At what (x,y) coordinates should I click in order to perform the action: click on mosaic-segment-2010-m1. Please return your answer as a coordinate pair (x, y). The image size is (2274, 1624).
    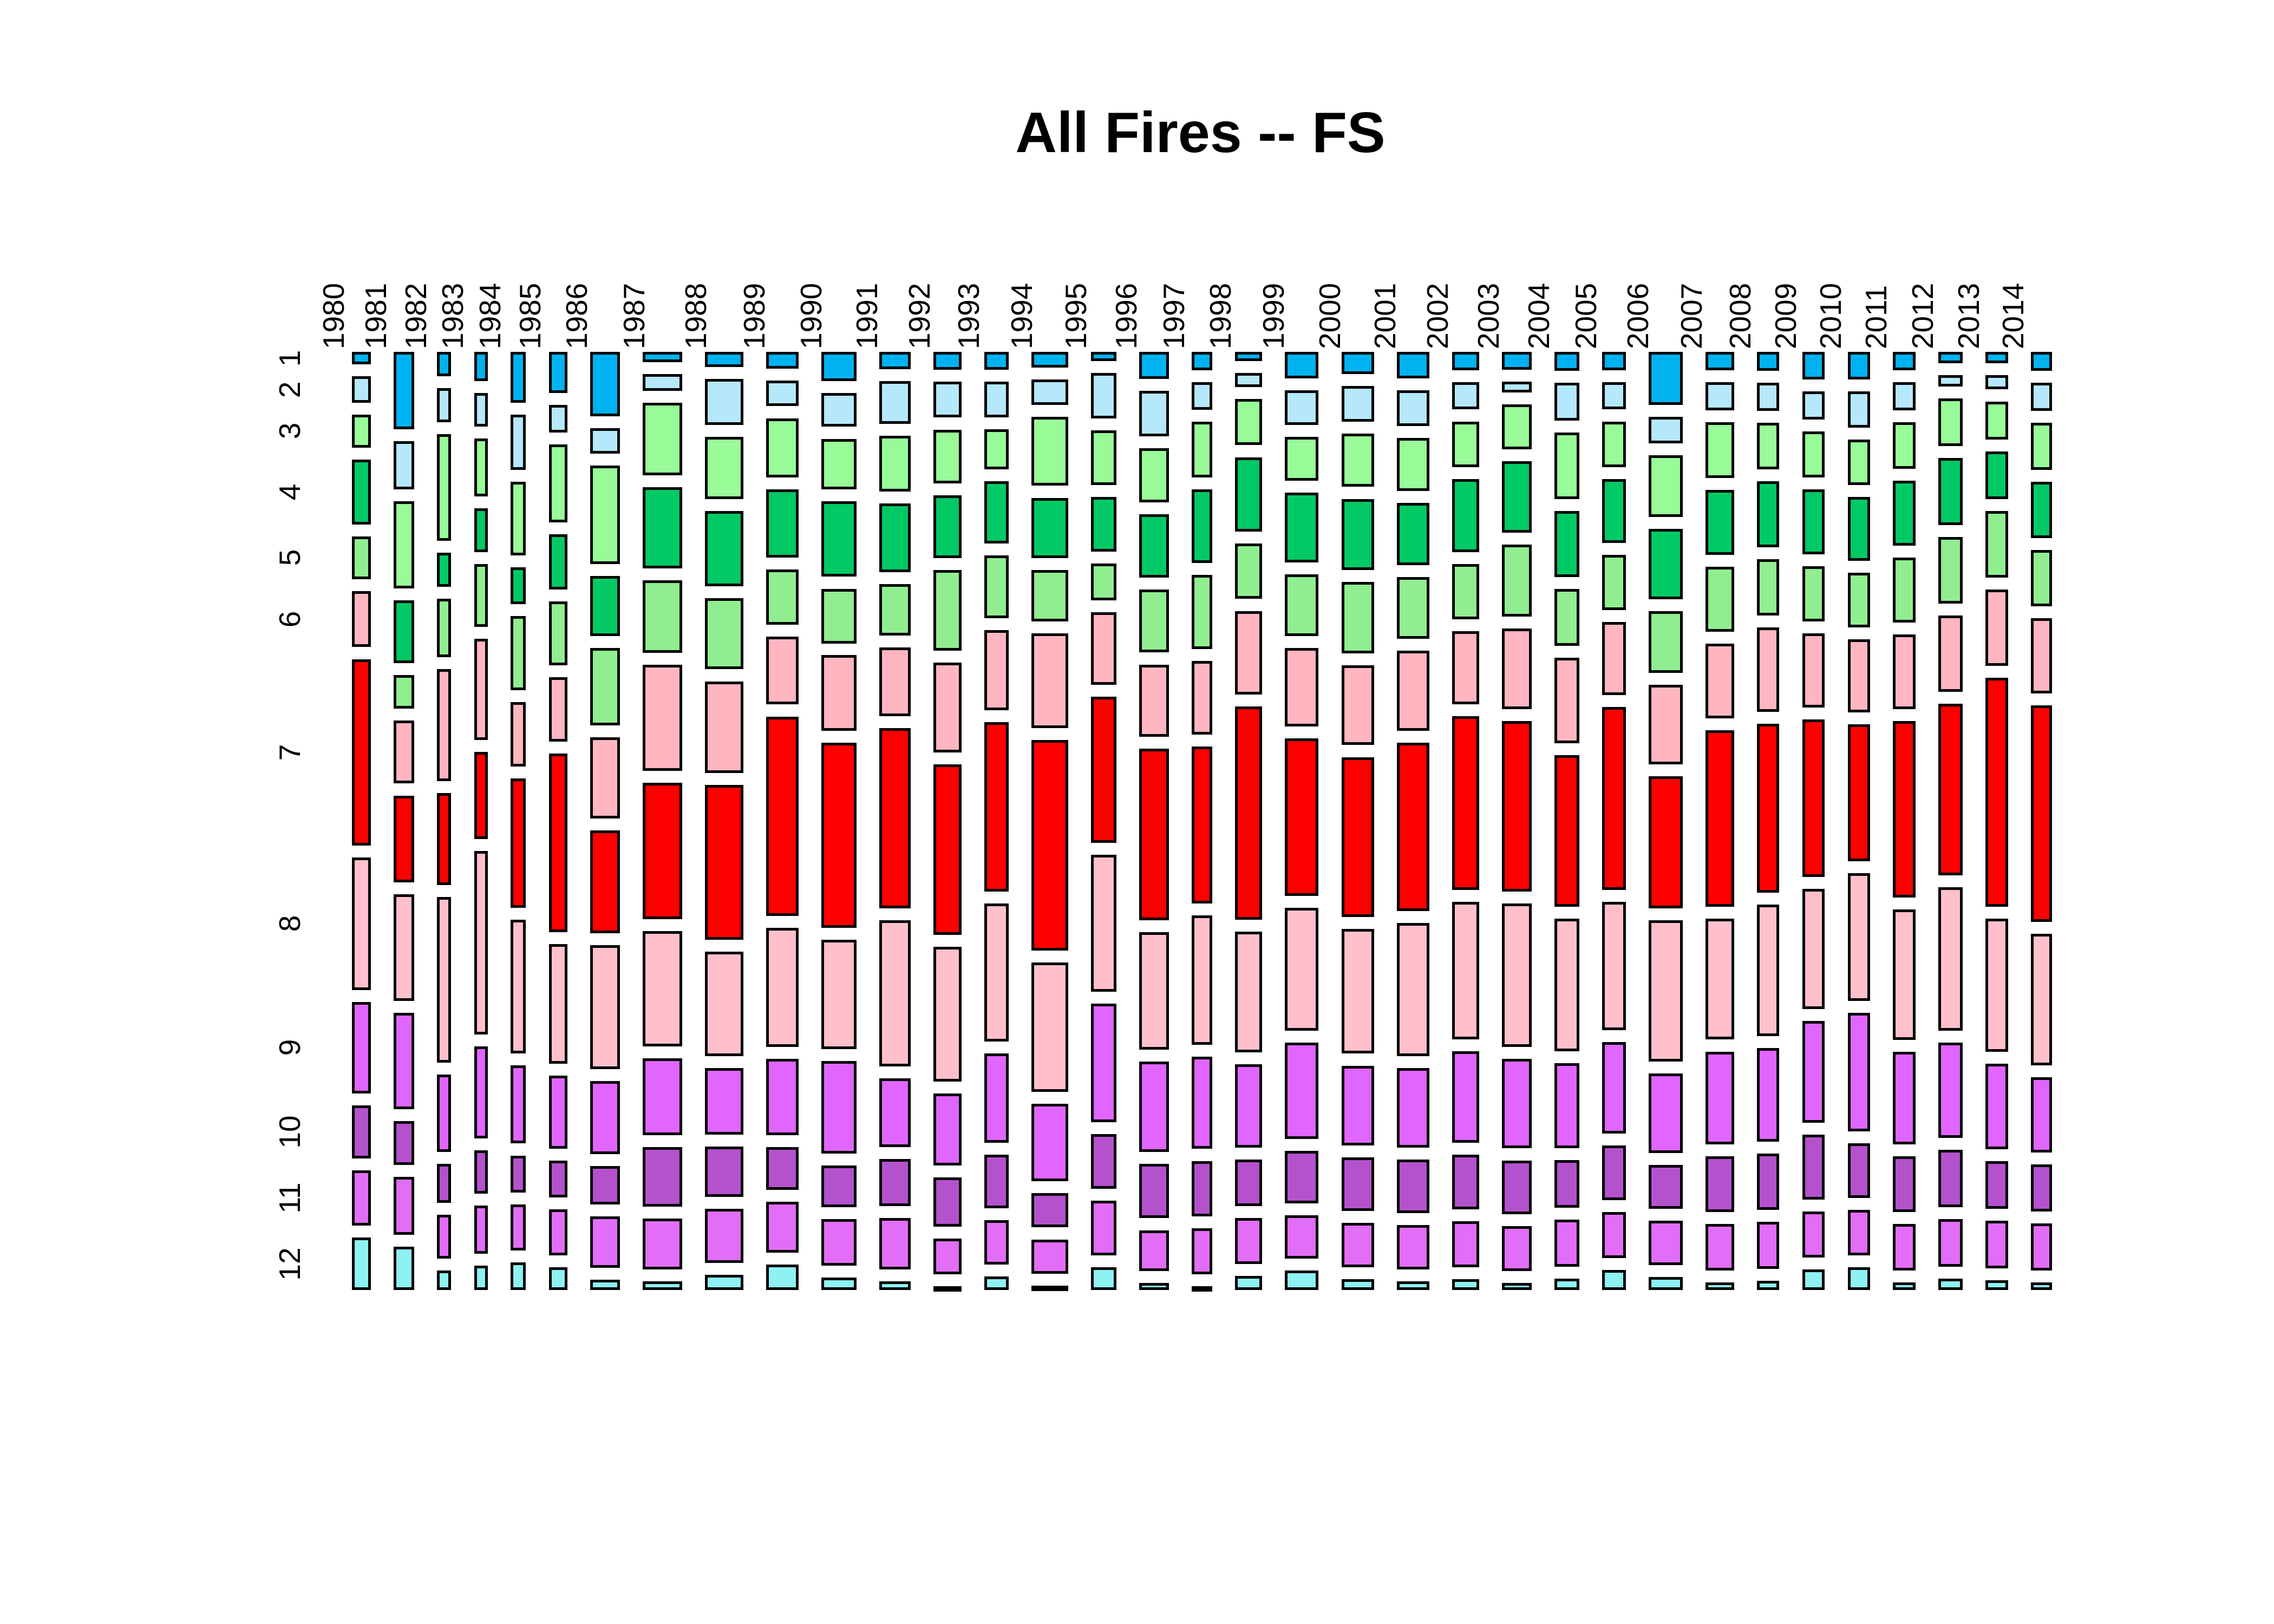
    Looking at the image, I should click on (1859, 365).